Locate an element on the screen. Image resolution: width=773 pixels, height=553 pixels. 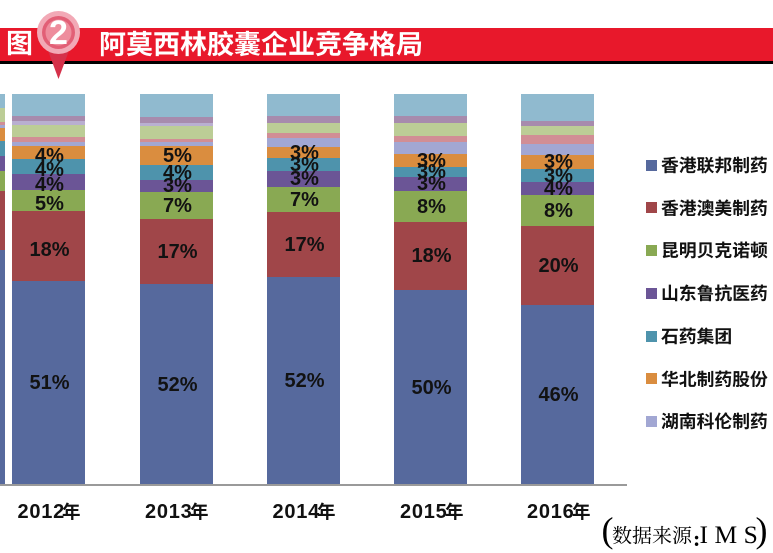
svg-text: 2 is located at coordinates (58, 33).